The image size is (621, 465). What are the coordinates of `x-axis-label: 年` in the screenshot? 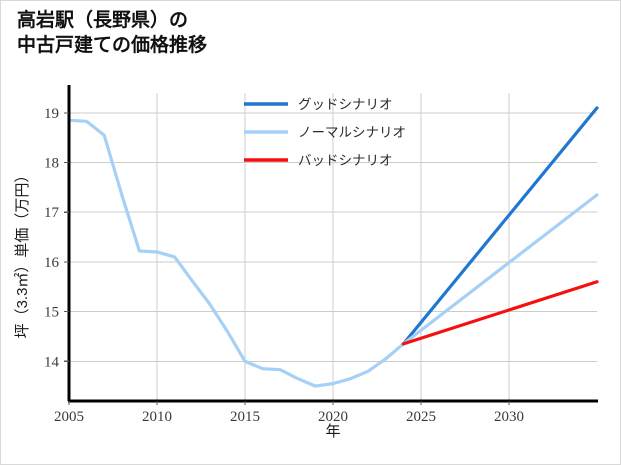 It's located at (332, 431).